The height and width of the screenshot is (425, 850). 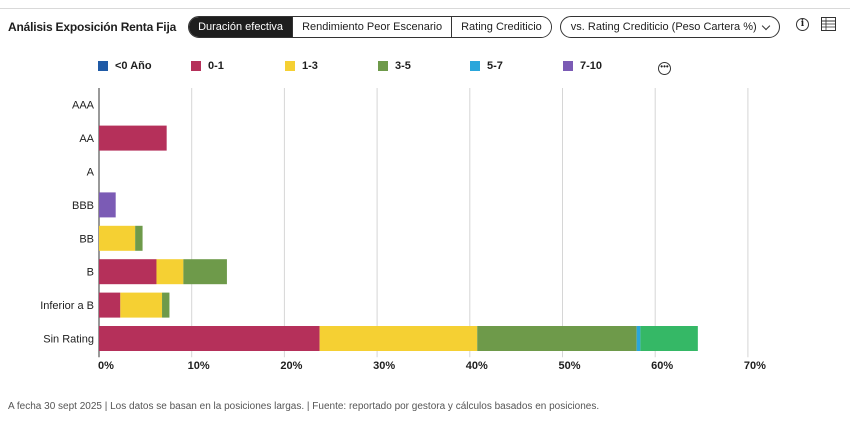 What do you see at coordinates (83, 206) in the screenshot?
I see `y-tick-label: BBB` at bounding box center [83, 206].